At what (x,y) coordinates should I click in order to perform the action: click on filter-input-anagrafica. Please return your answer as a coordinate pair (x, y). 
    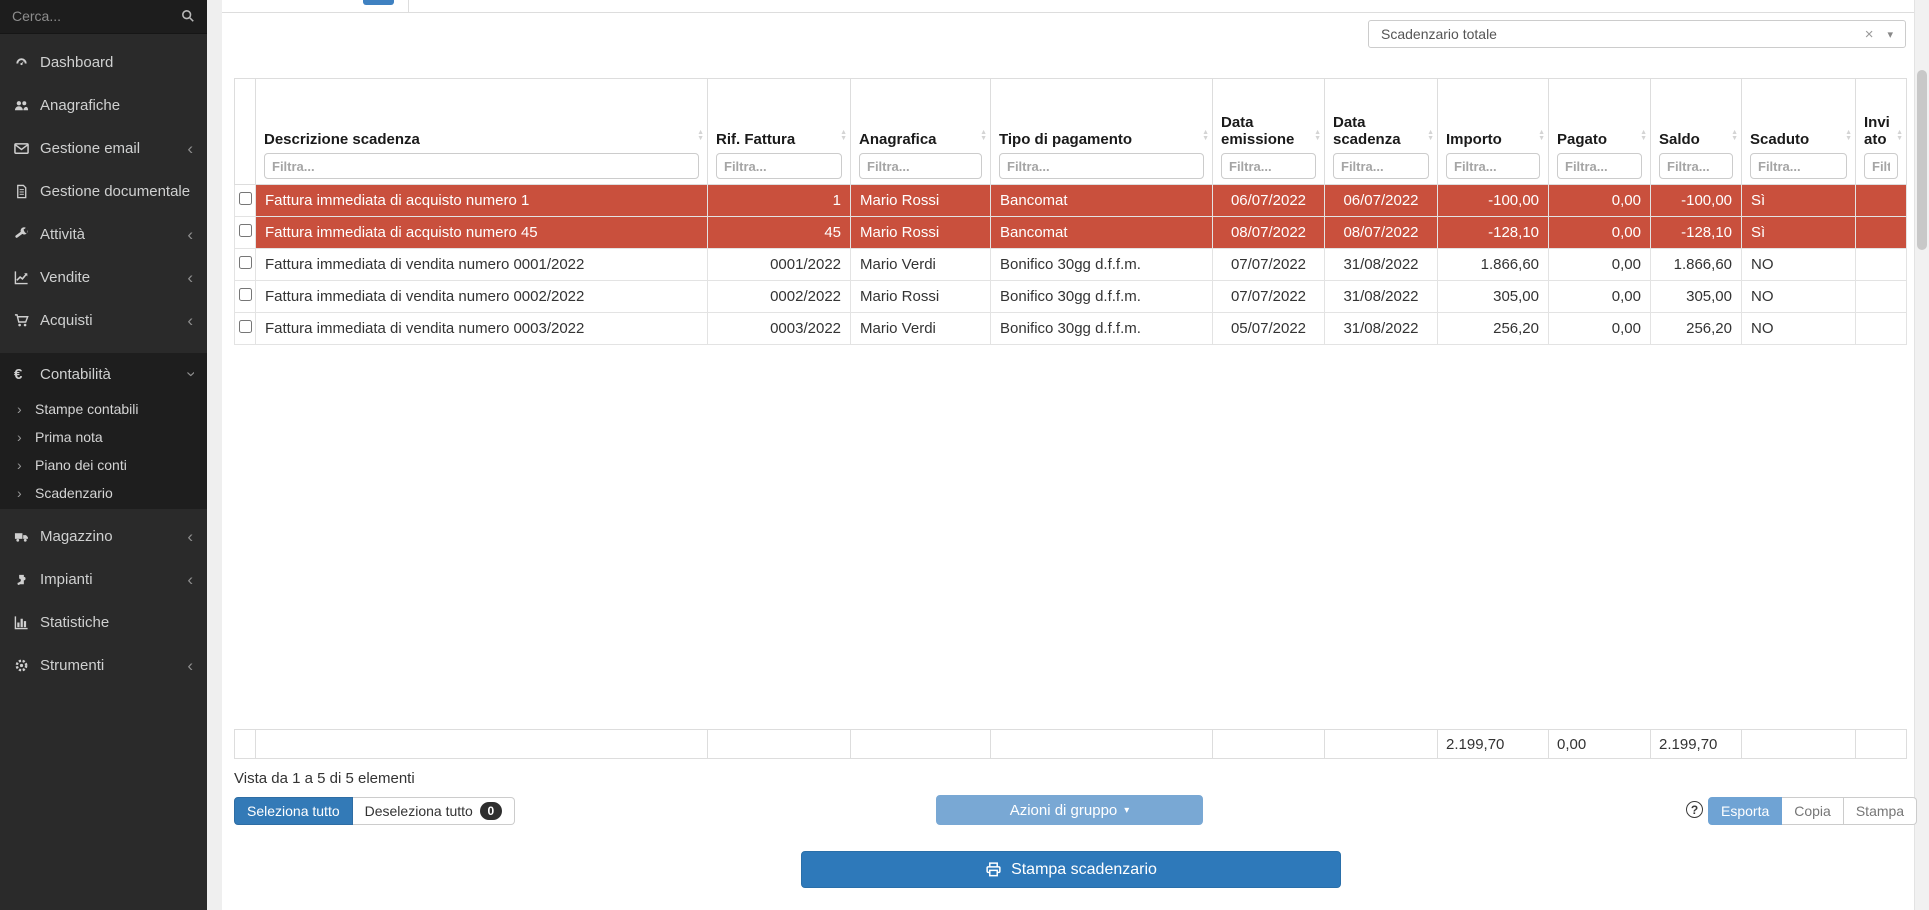
    Looking at the image, I should click on (920, 166).